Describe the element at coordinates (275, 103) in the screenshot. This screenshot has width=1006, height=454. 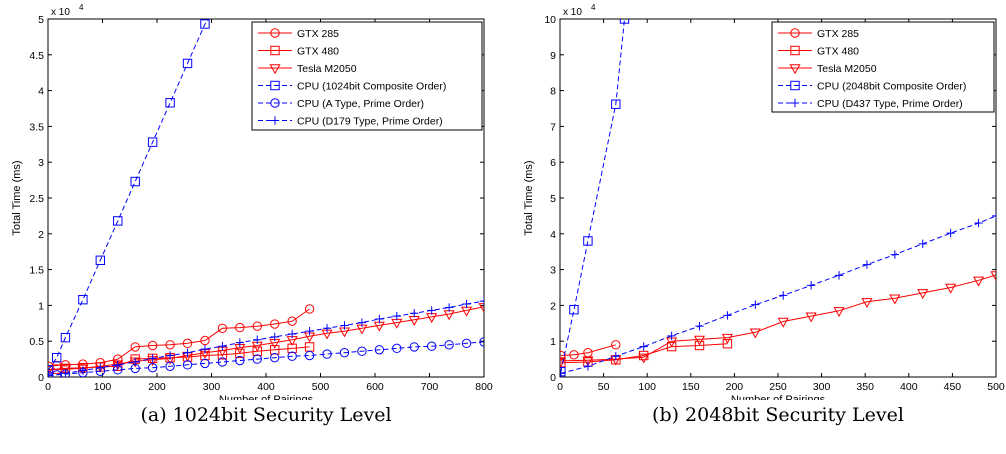
I see `legend-marker-cpu-a-type-prime-order` at that location.